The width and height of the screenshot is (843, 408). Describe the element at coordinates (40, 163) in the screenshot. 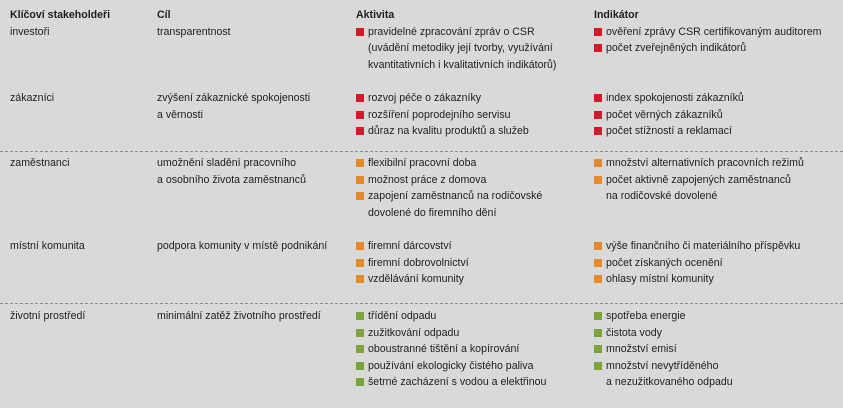

I see `stakeholder-label: zaměstnanci` at that location.